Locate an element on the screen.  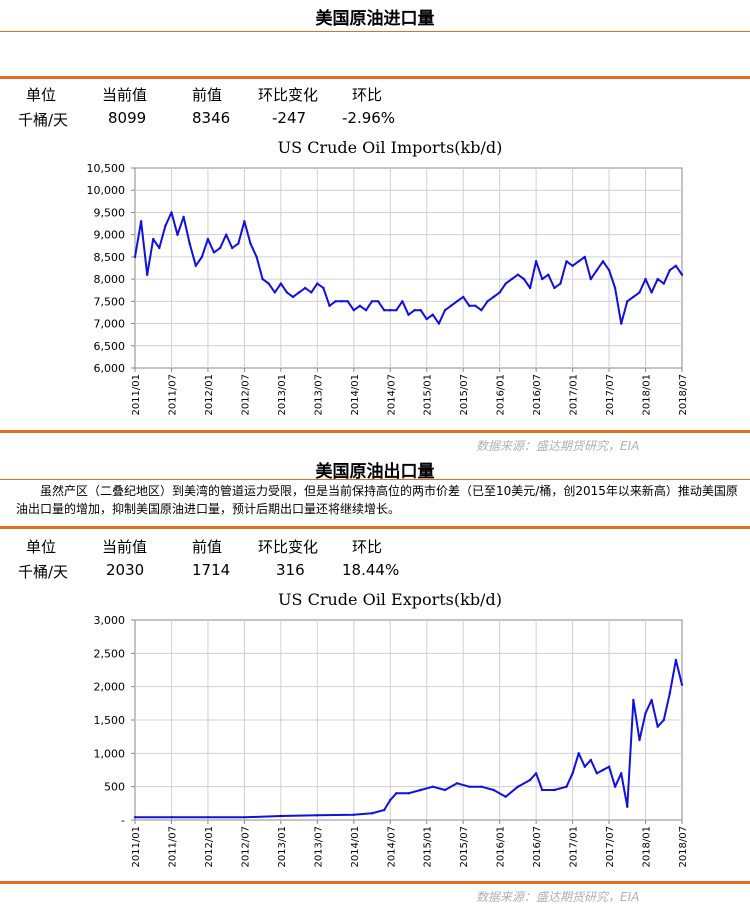
x-tick-label: 2013/07 is located at coordinates (318, 847).